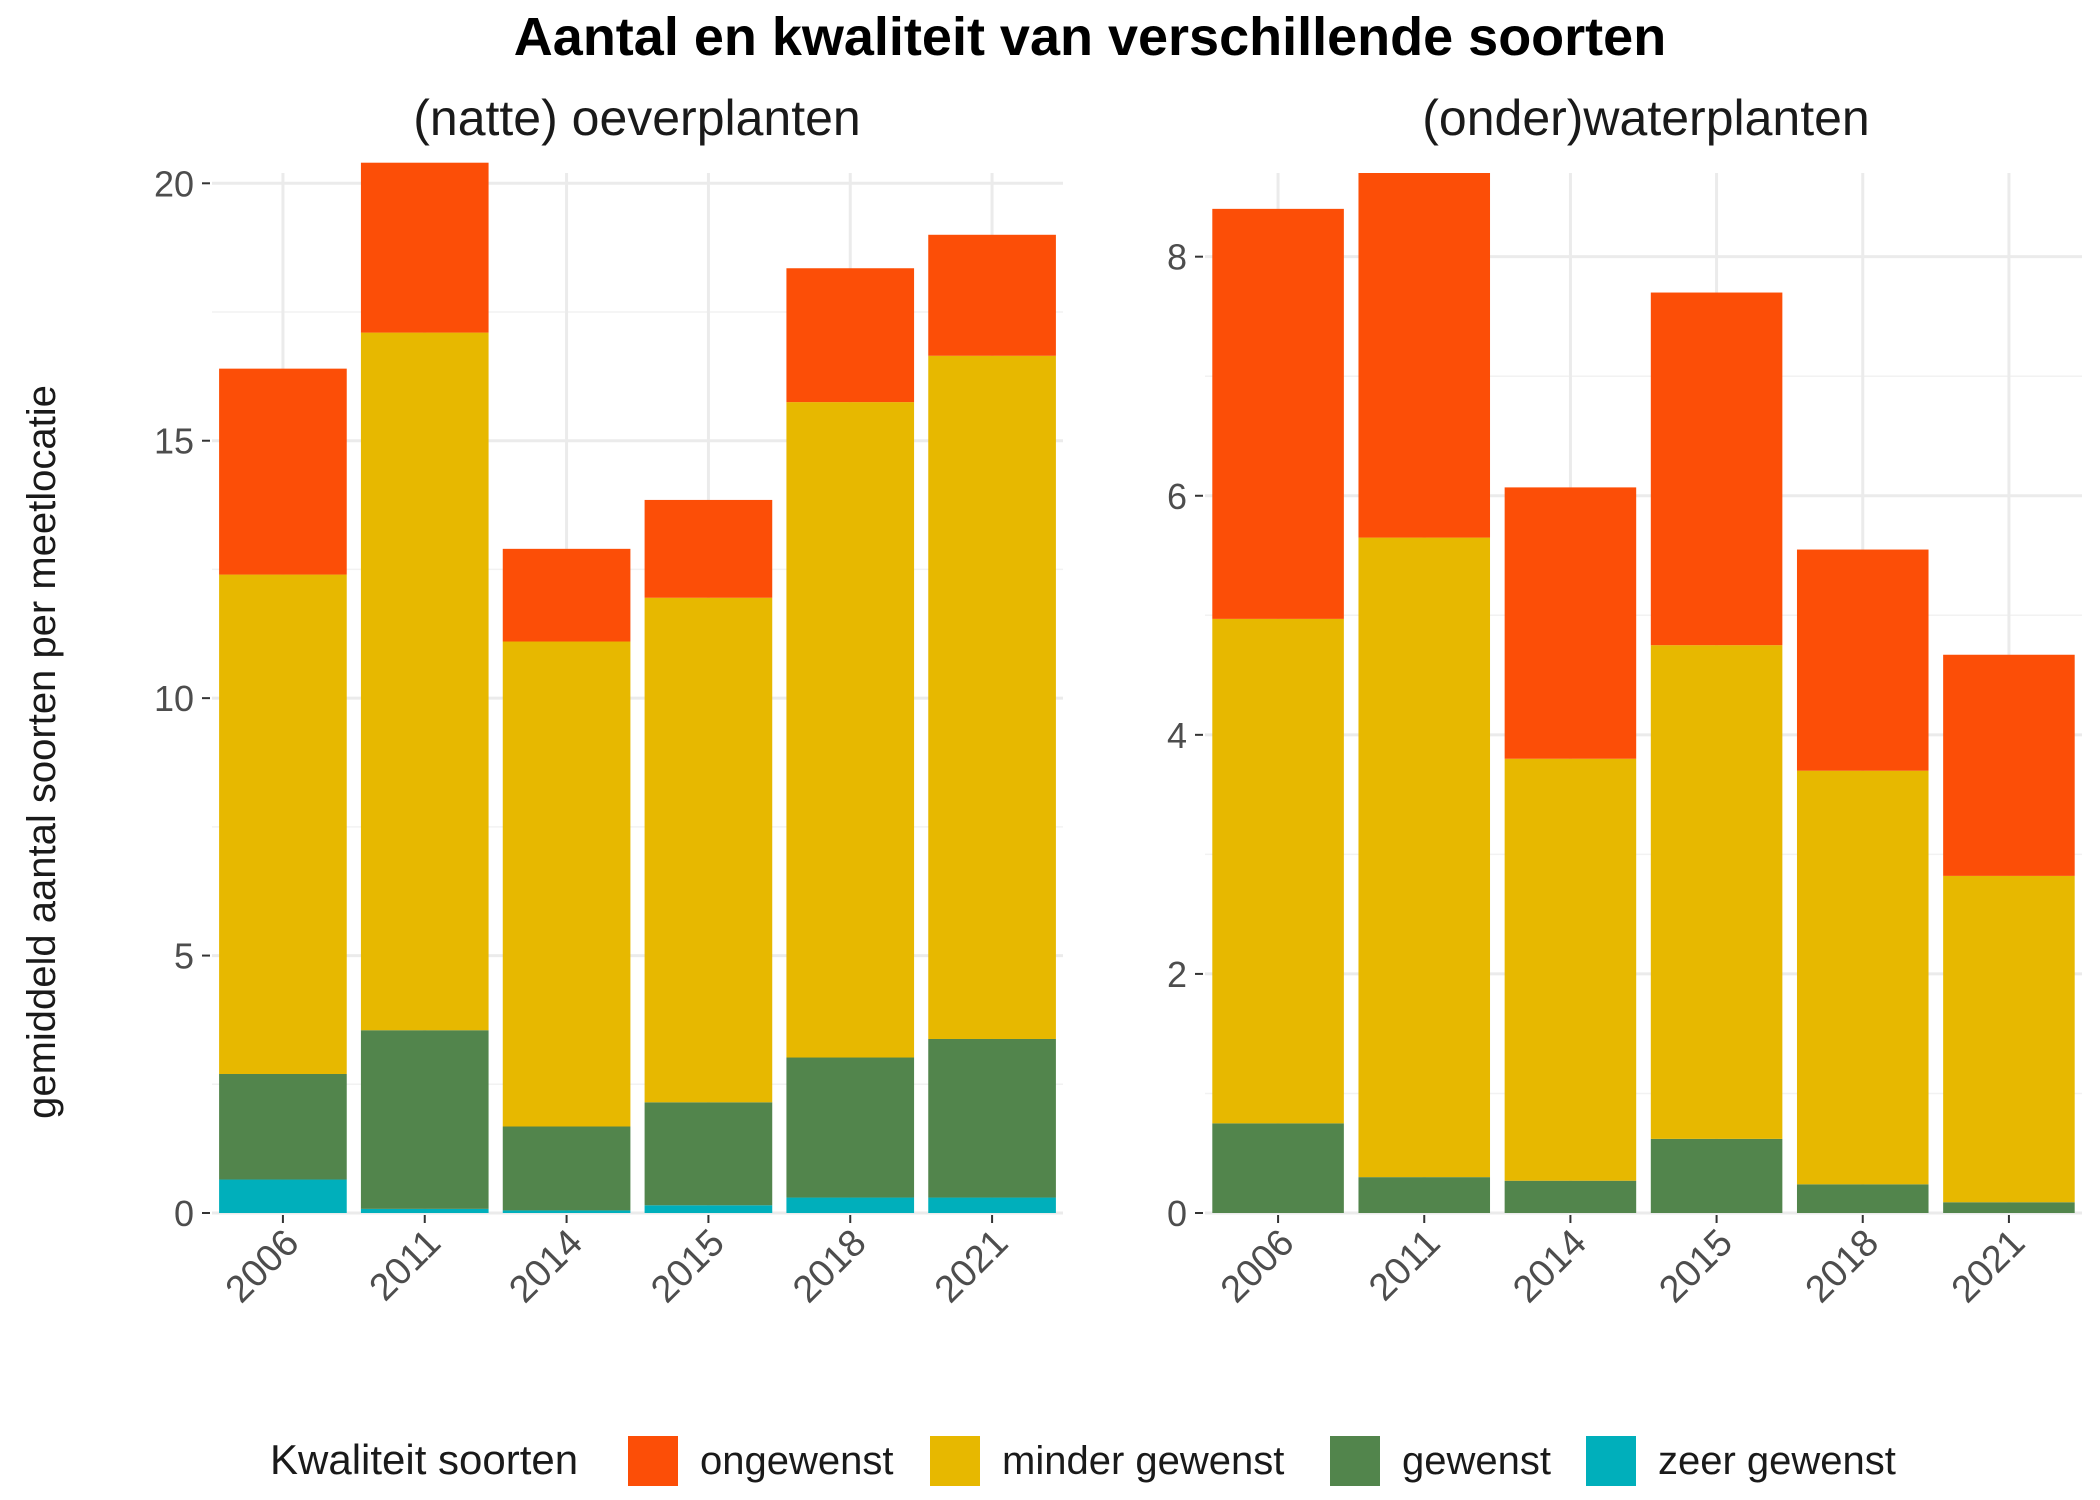  I want to click on bar-zeer-gewenst-2018, so click(850, 1205).